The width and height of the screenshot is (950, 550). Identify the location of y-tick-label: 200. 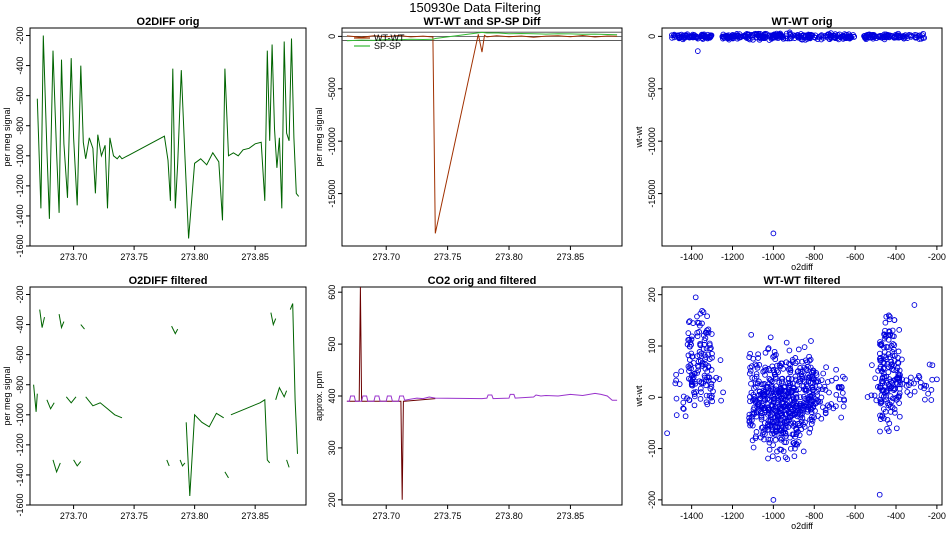
(332, 499).